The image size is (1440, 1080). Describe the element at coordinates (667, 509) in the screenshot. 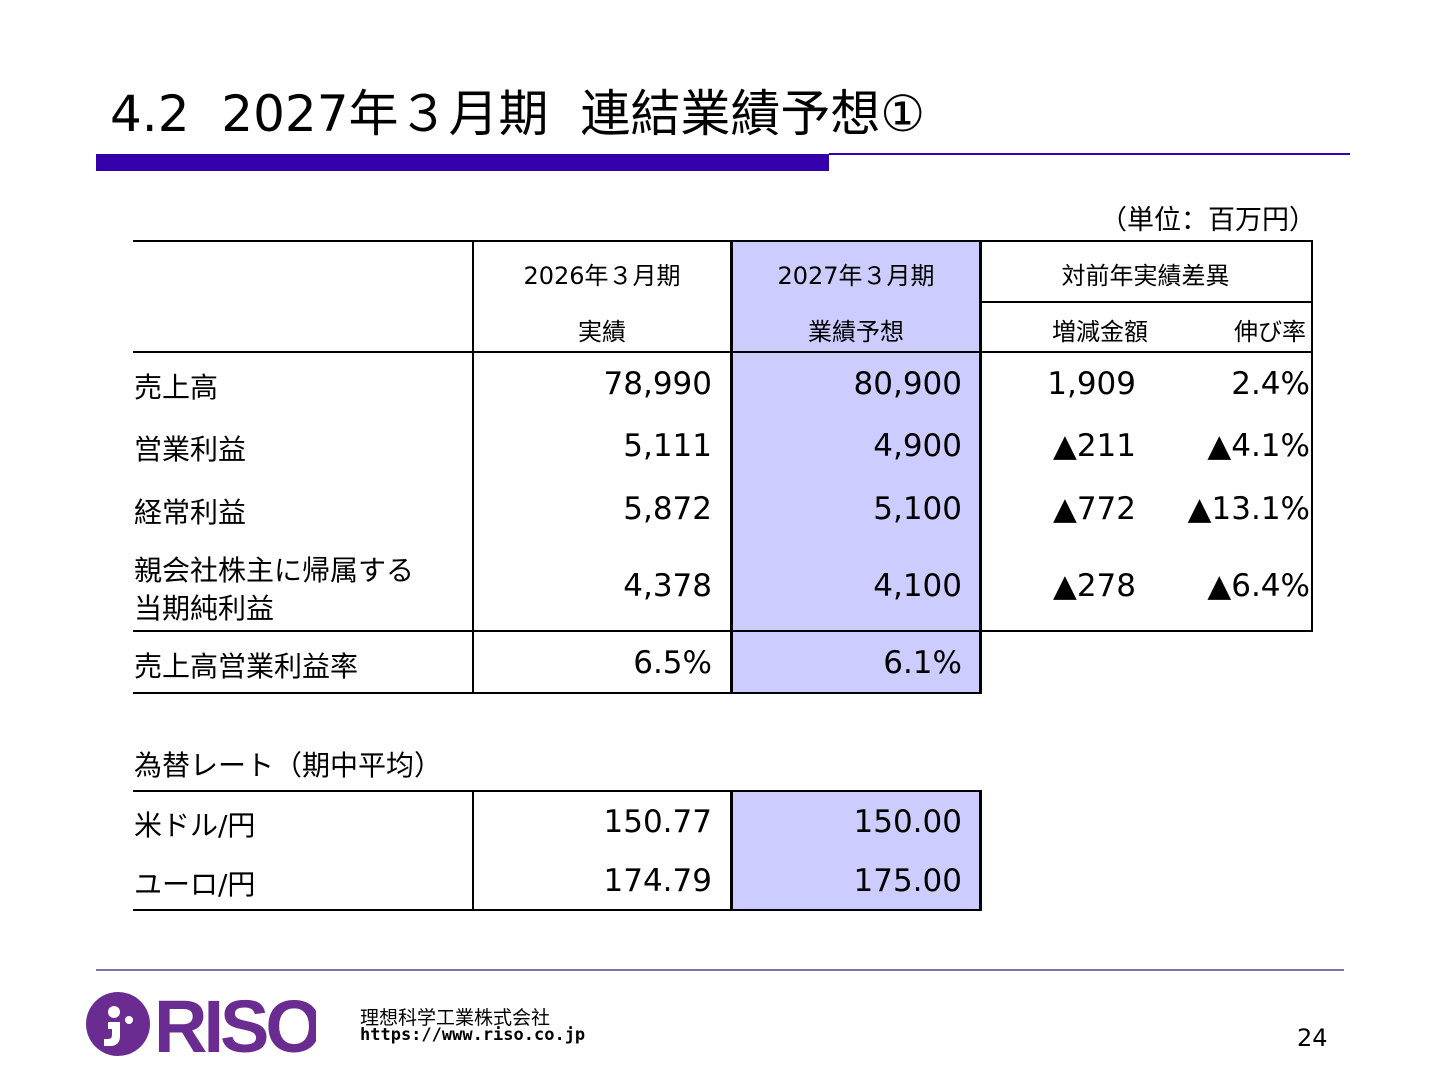

I see `prev-value: 5,872` at that location.